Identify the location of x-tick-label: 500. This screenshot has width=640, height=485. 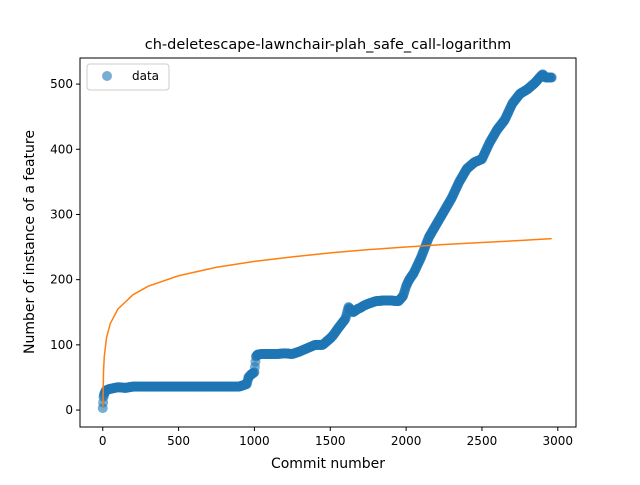
(178, 441).